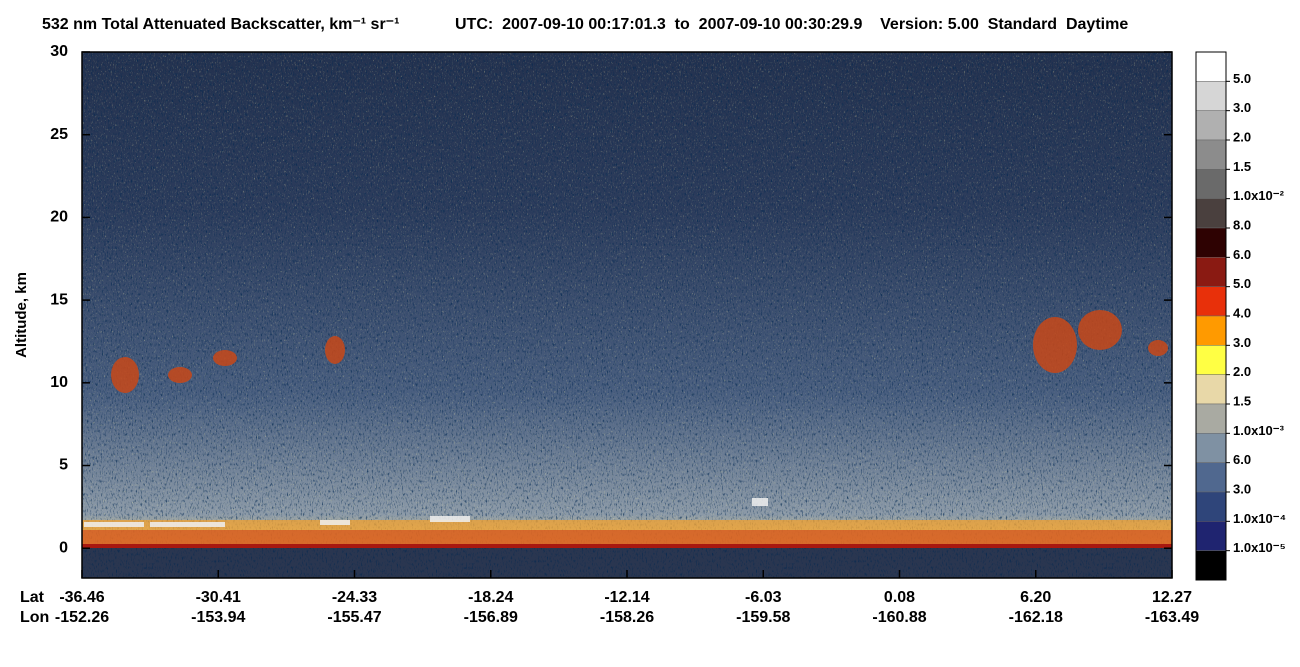  I want to click on x-tick-label-lat: -18.24, so click(490, 597).